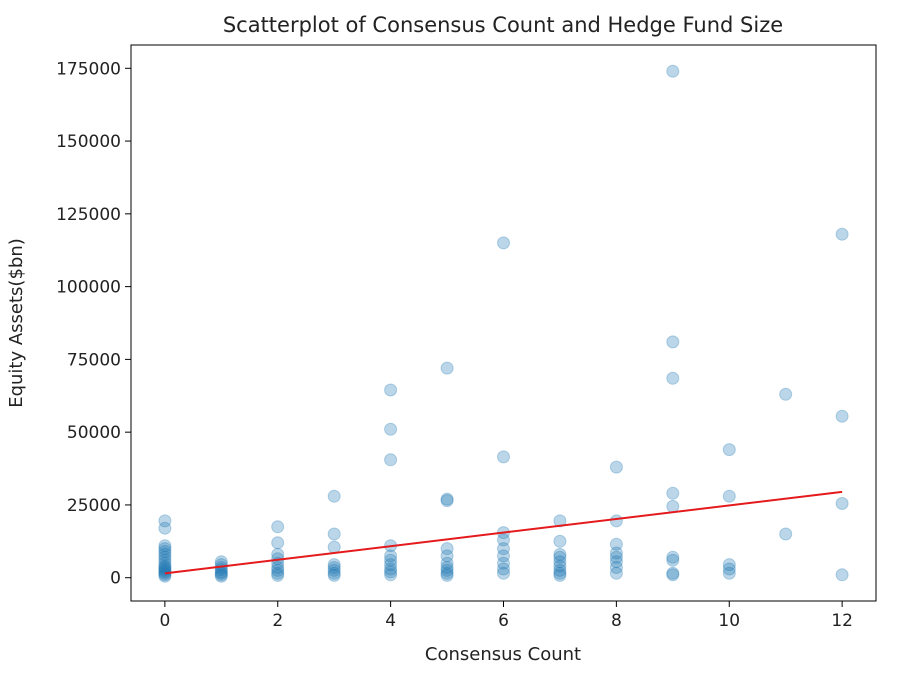  What do you see at coordinates (16, 323) in the screenshot?
I see `y-axis-title: Equity Assets($bn)` at bounding box center [16, 323].